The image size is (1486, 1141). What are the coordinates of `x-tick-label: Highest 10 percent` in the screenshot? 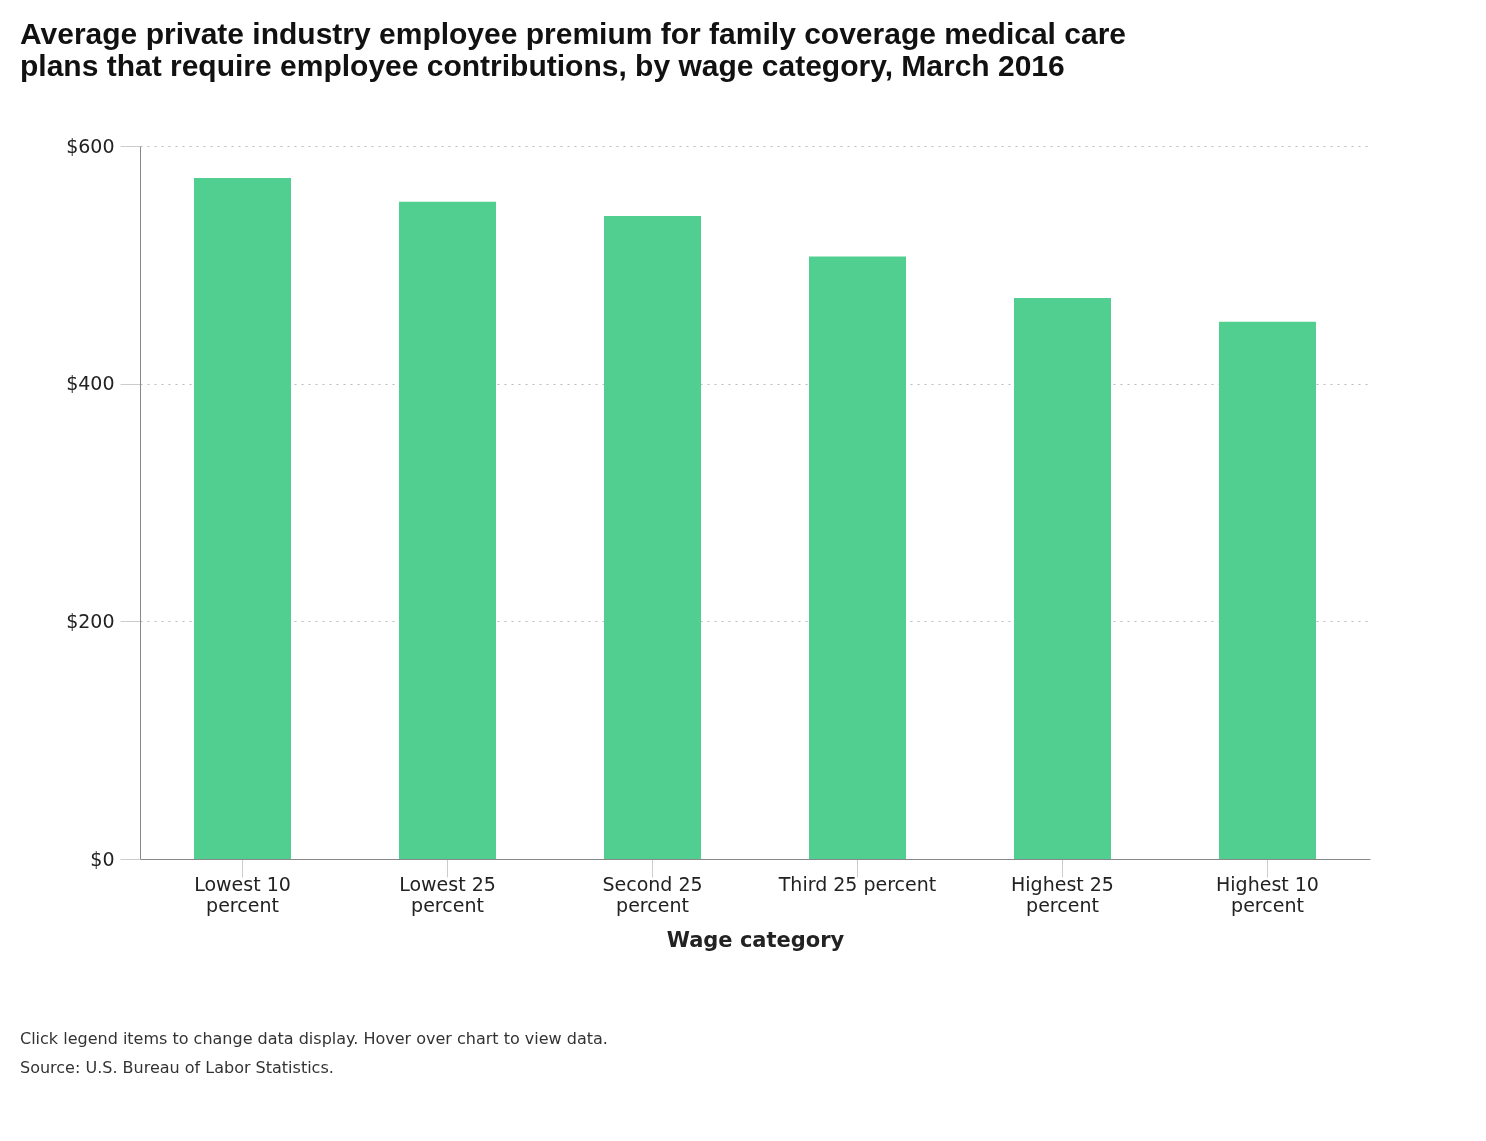 It's located at (1267, 894).